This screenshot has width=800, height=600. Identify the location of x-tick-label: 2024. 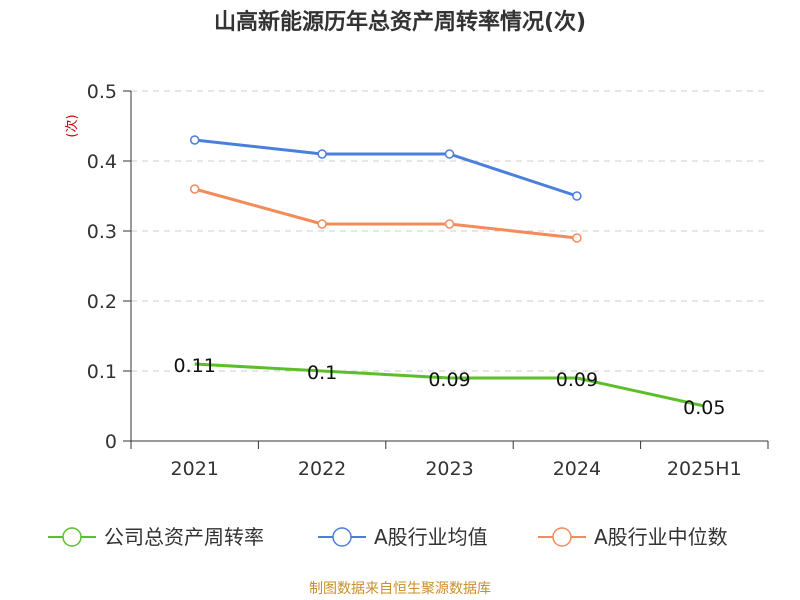
(577, 469).